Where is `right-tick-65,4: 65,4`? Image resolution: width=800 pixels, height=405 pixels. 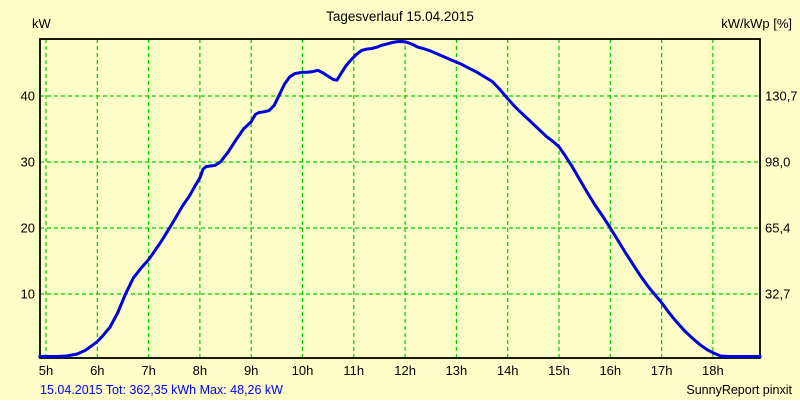
right-tick-65,4: 65,4 is located at coordinates (777, 228).